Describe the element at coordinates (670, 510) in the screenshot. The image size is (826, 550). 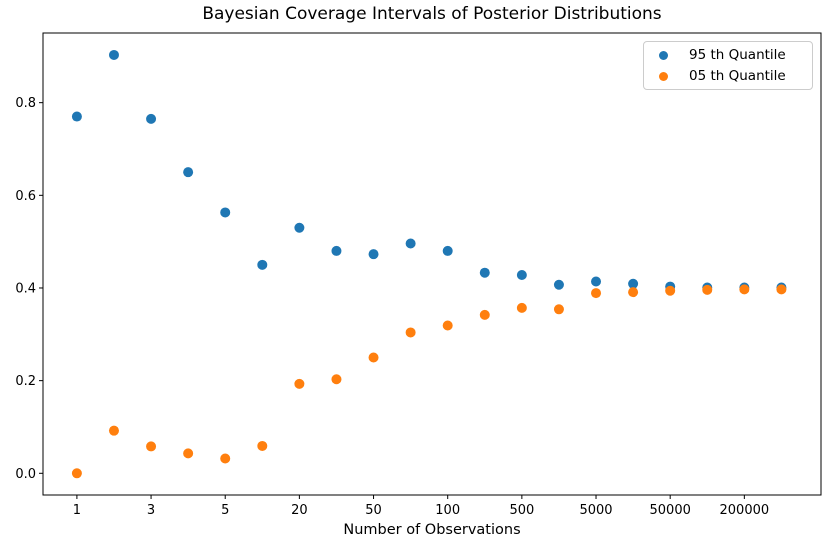
I see `x-tick-label: 50000` at that location.